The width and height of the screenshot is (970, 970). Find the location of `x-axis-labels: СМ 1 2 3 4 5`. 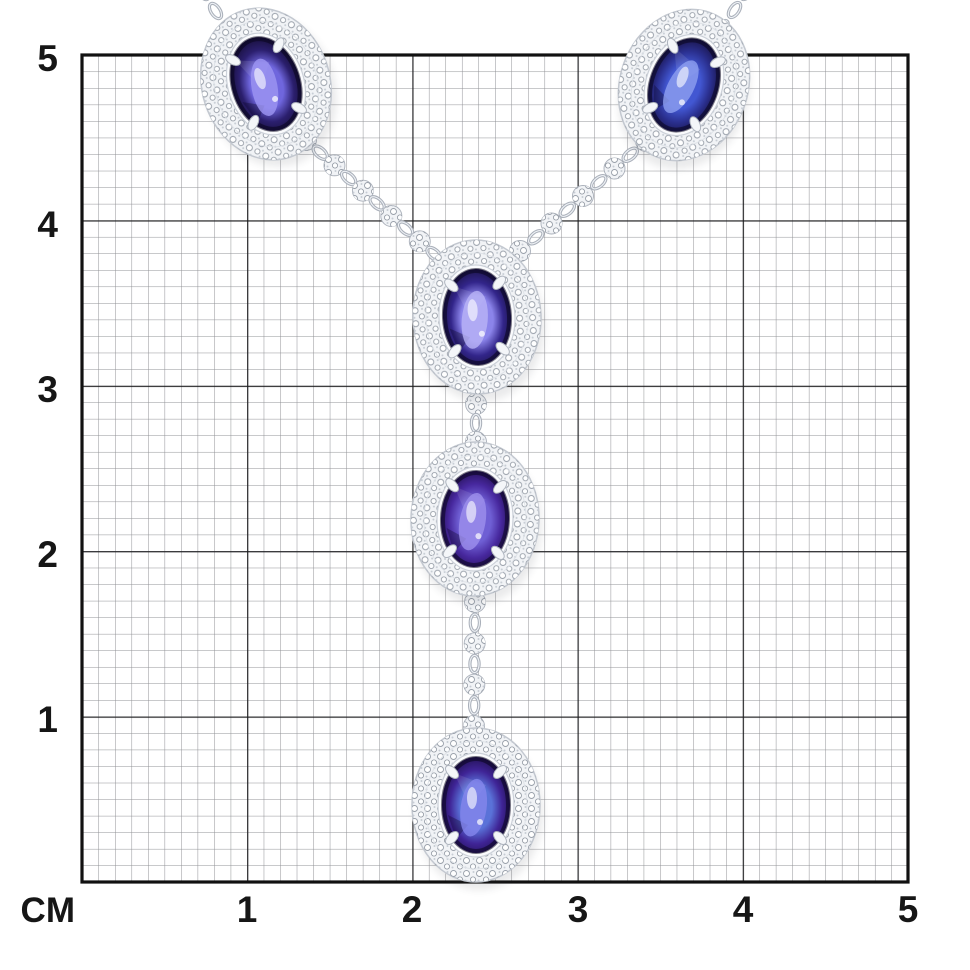

x-axis-labels: СМ 1 2 3 4 5 is located at coordinates (470, 909).